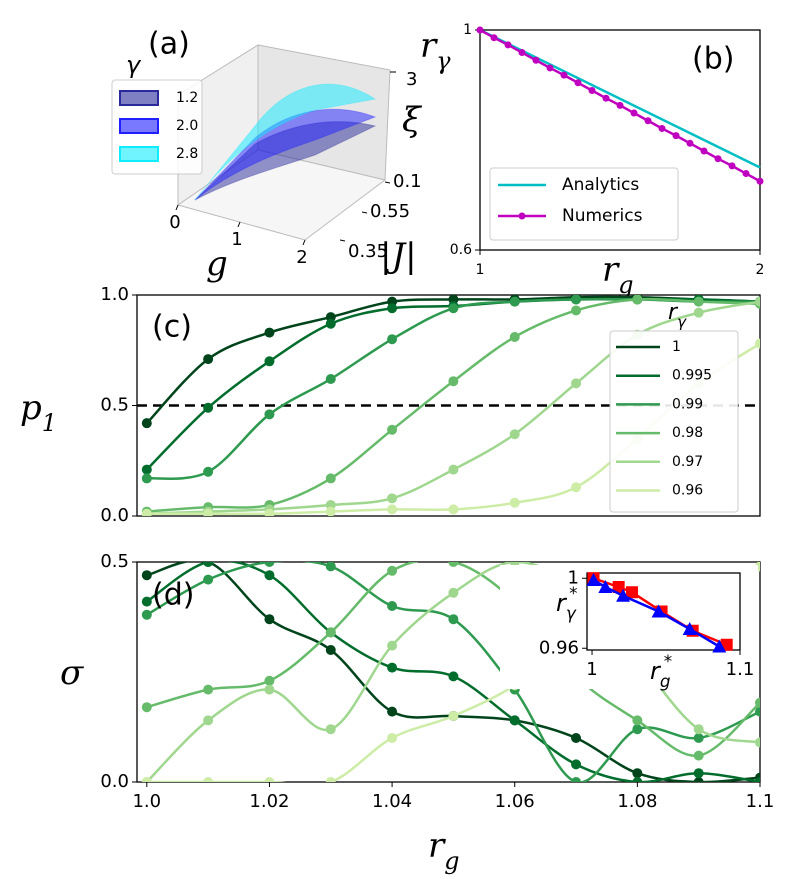  Describe the element at coordinates (713, 59) in the screenshot. I see `panel-label: (b)` at that location.